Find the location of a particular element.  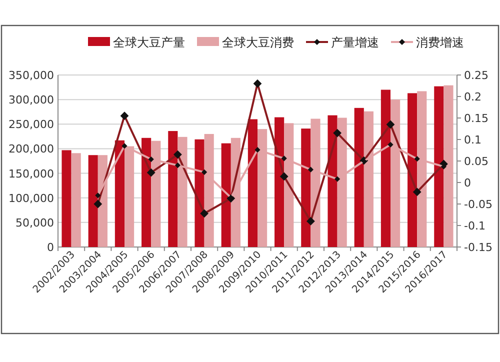

y-tick-label: 50,000 is located at coordinates (35, 223).